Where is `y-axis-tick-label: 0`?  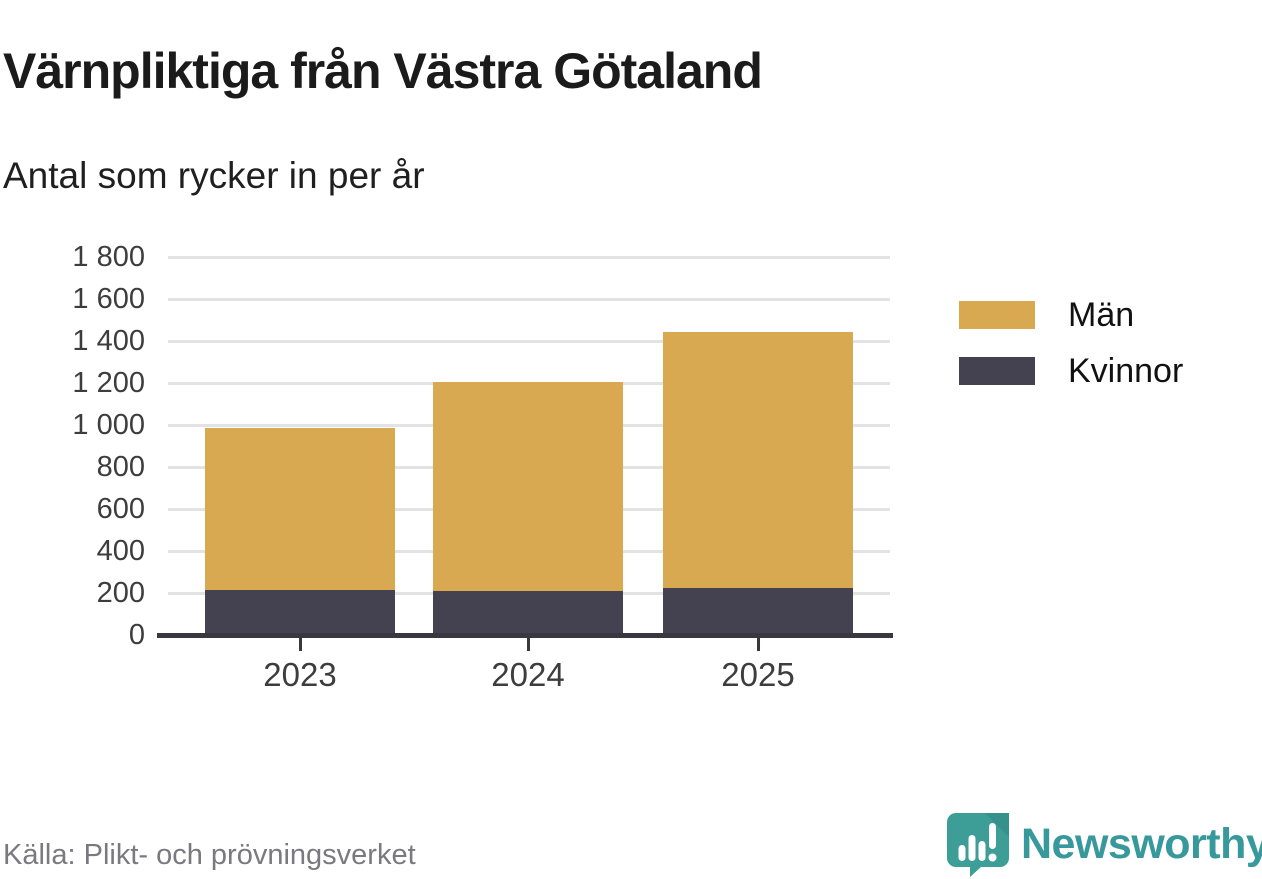
y-axis-tick-label: 0 is located at coordinates (136, 635).